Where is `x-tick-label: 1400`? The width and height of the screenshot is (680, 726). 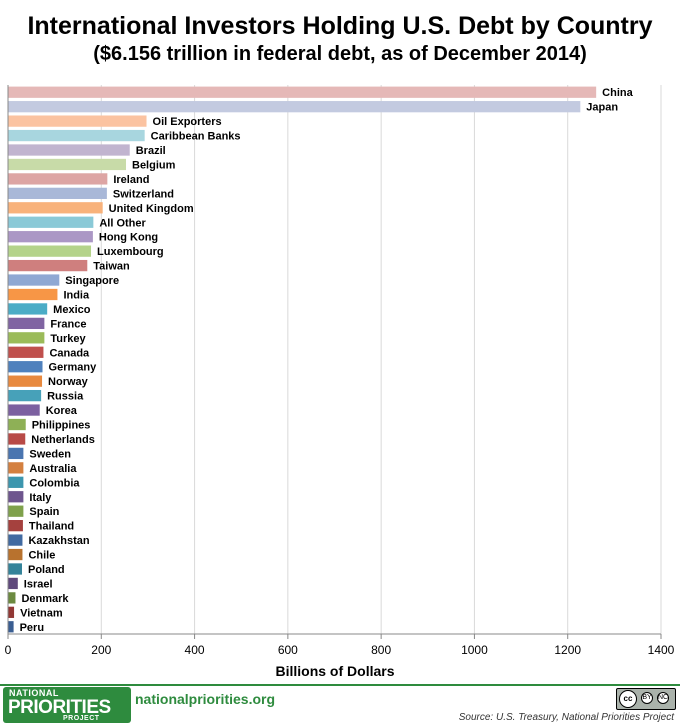
x-tick-label: 1400 is located at coordinates (661, 650).